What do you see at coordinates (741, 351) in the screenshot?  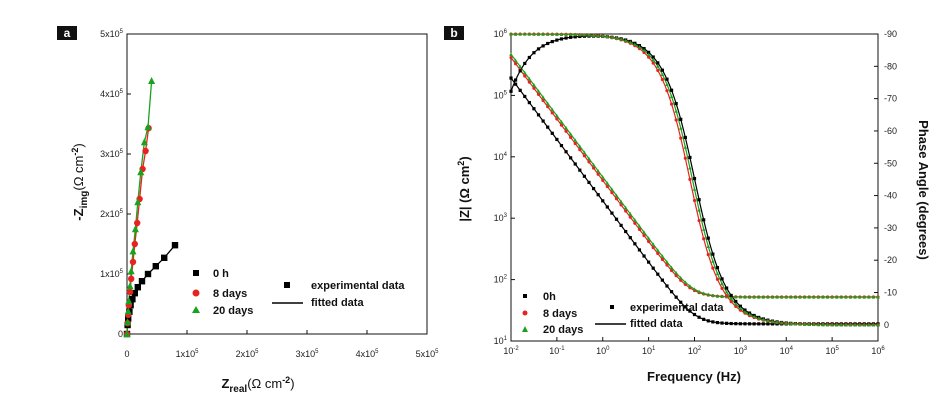 I see `x-tick-label: 103` at bounding box center [741, 351].